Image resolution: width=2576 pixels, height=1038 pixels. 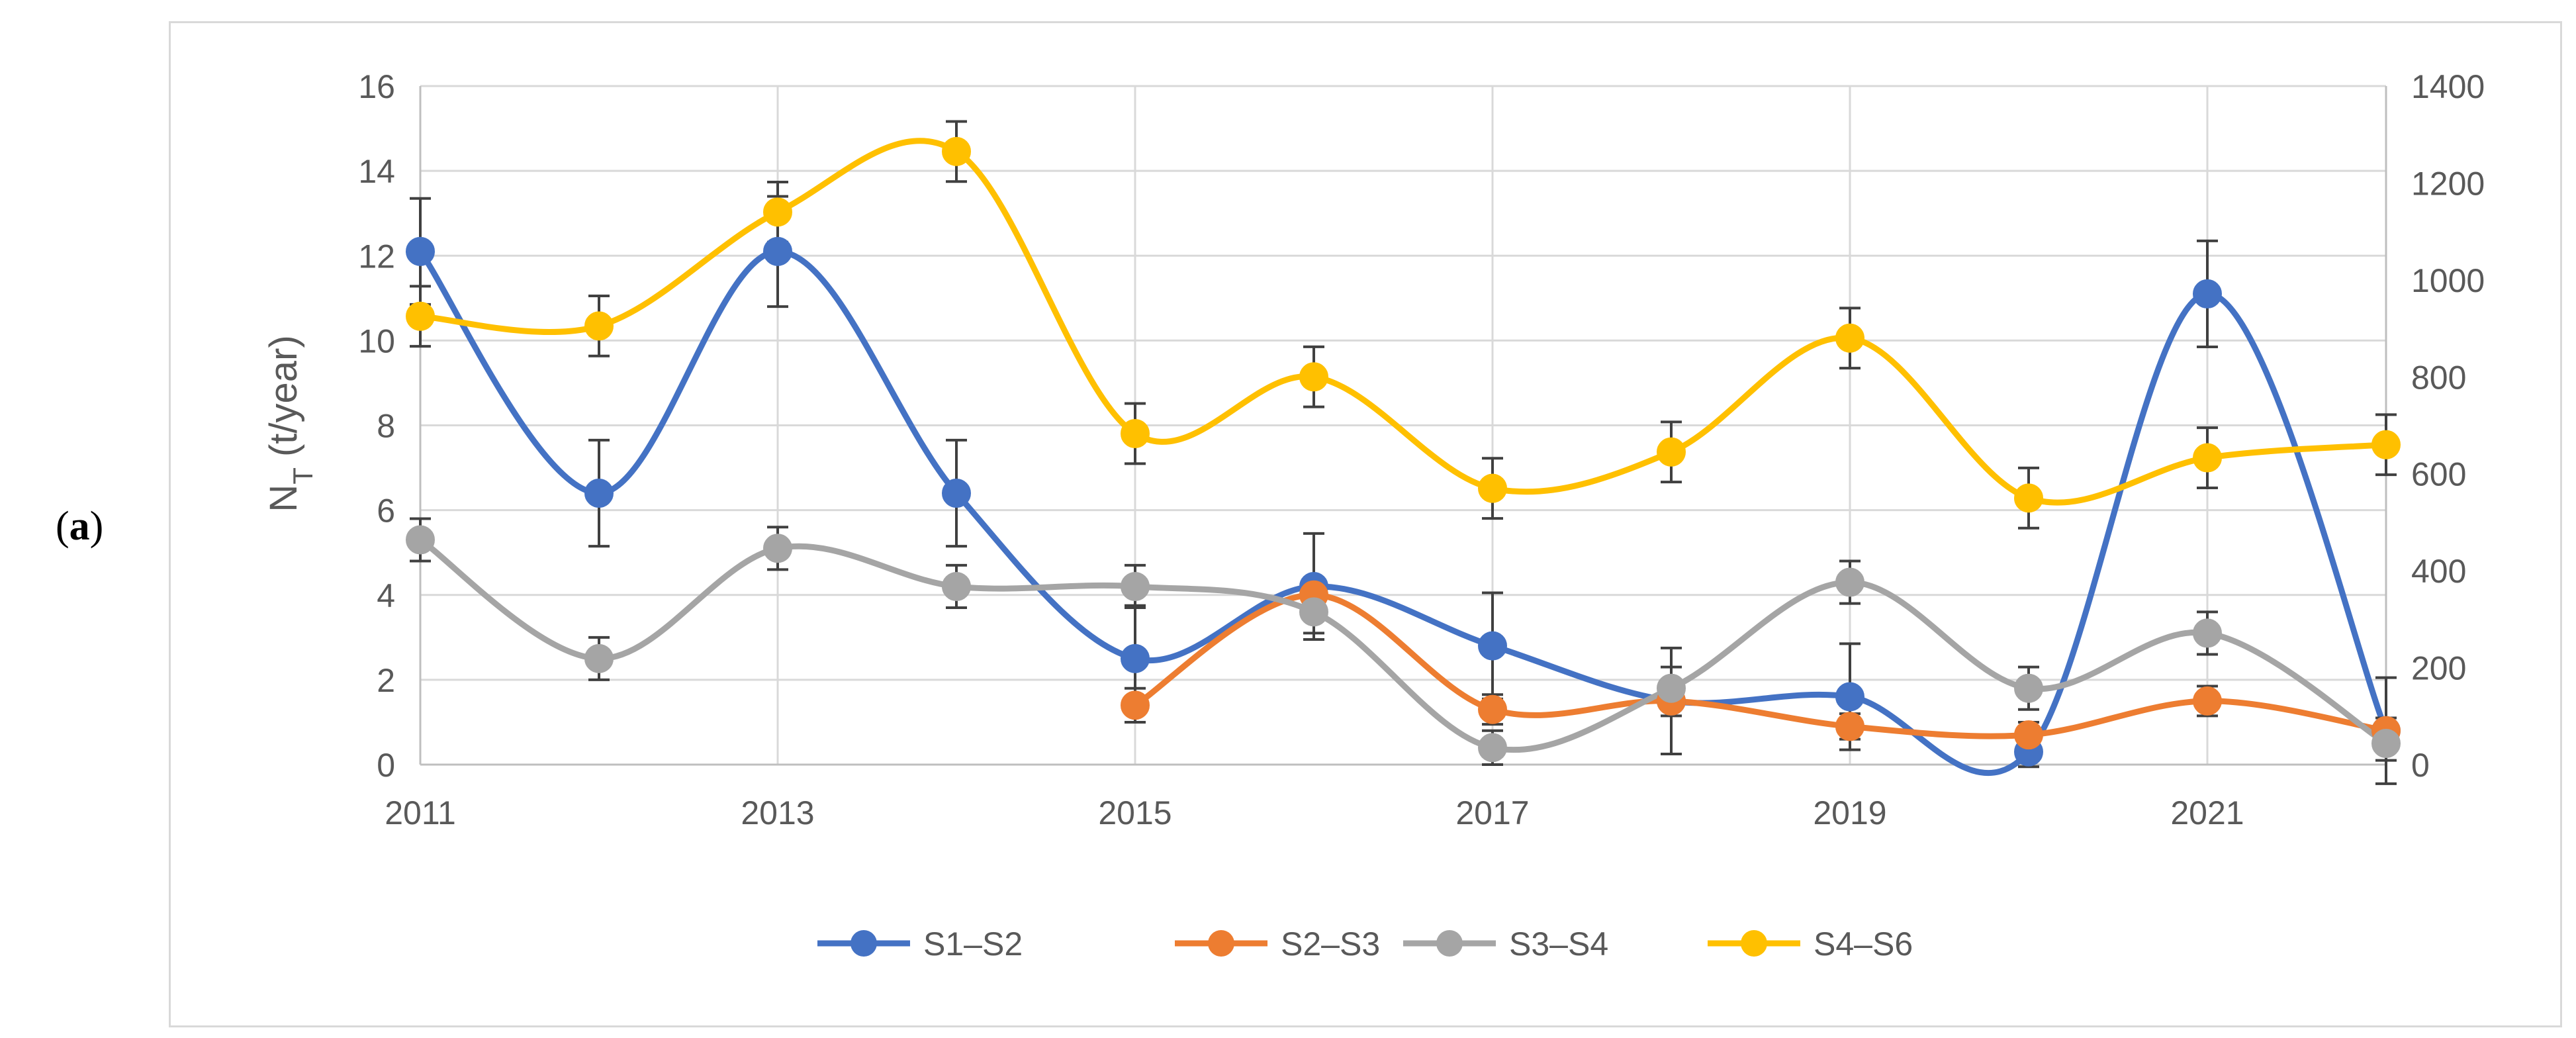 I want to click on legend-label: S1–S2, so click(x=973, y=944).